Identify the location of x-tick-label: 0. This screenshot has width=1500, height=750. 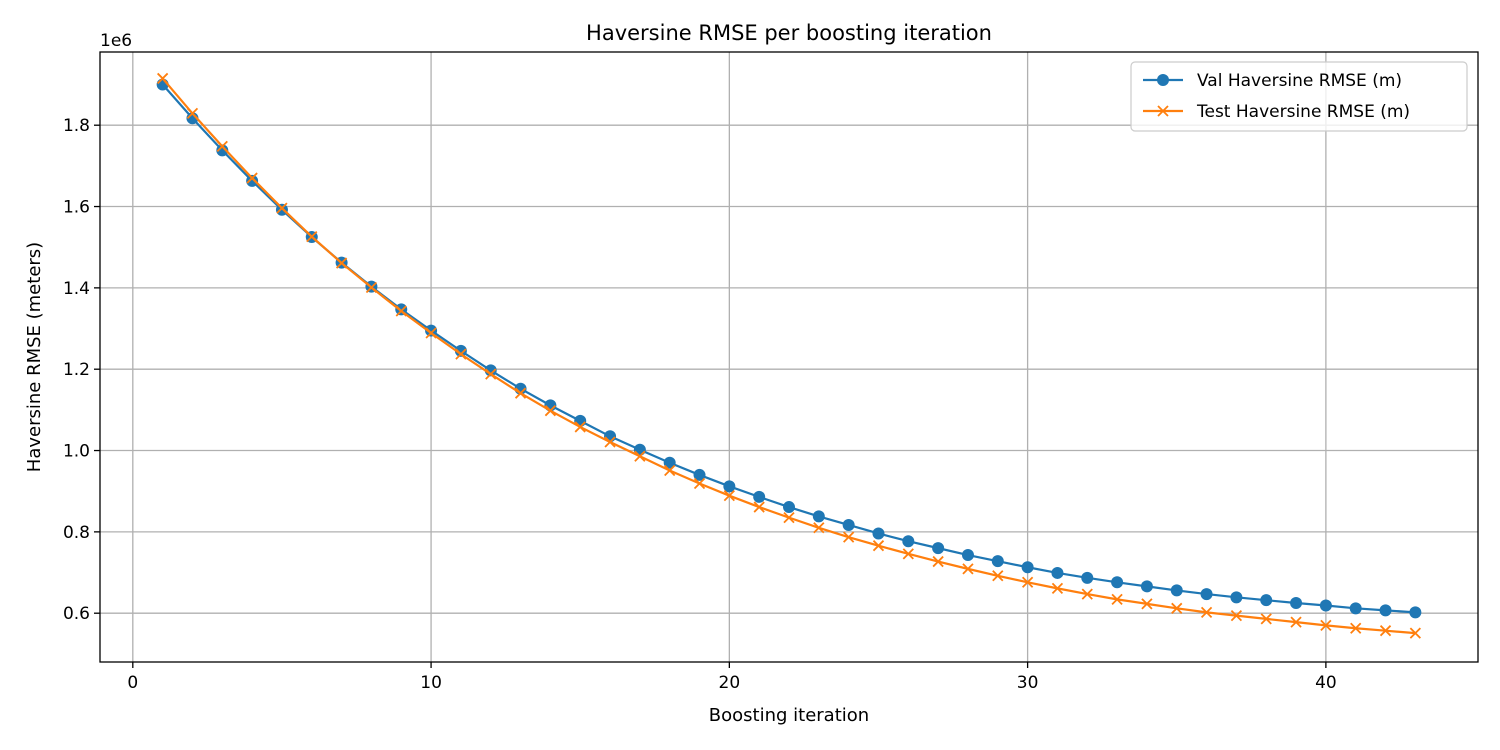
(132, 683).